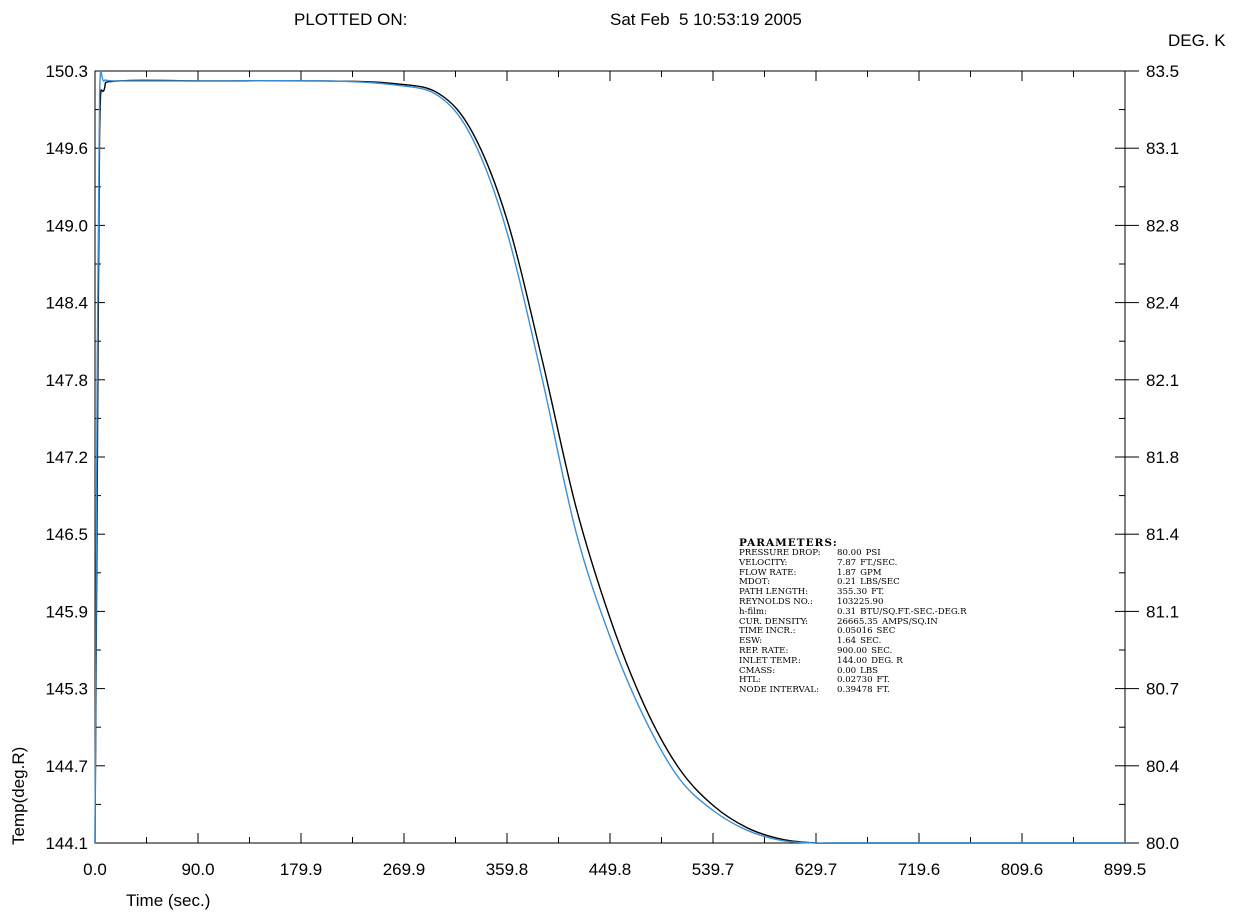 Image resolution: width=1255 pixels, height=918 pixels. What do you see at coordinates (1162, 380) in the screenshot?
I see `y2-tick-label: 82.1` at bounding box center [1162, 380].